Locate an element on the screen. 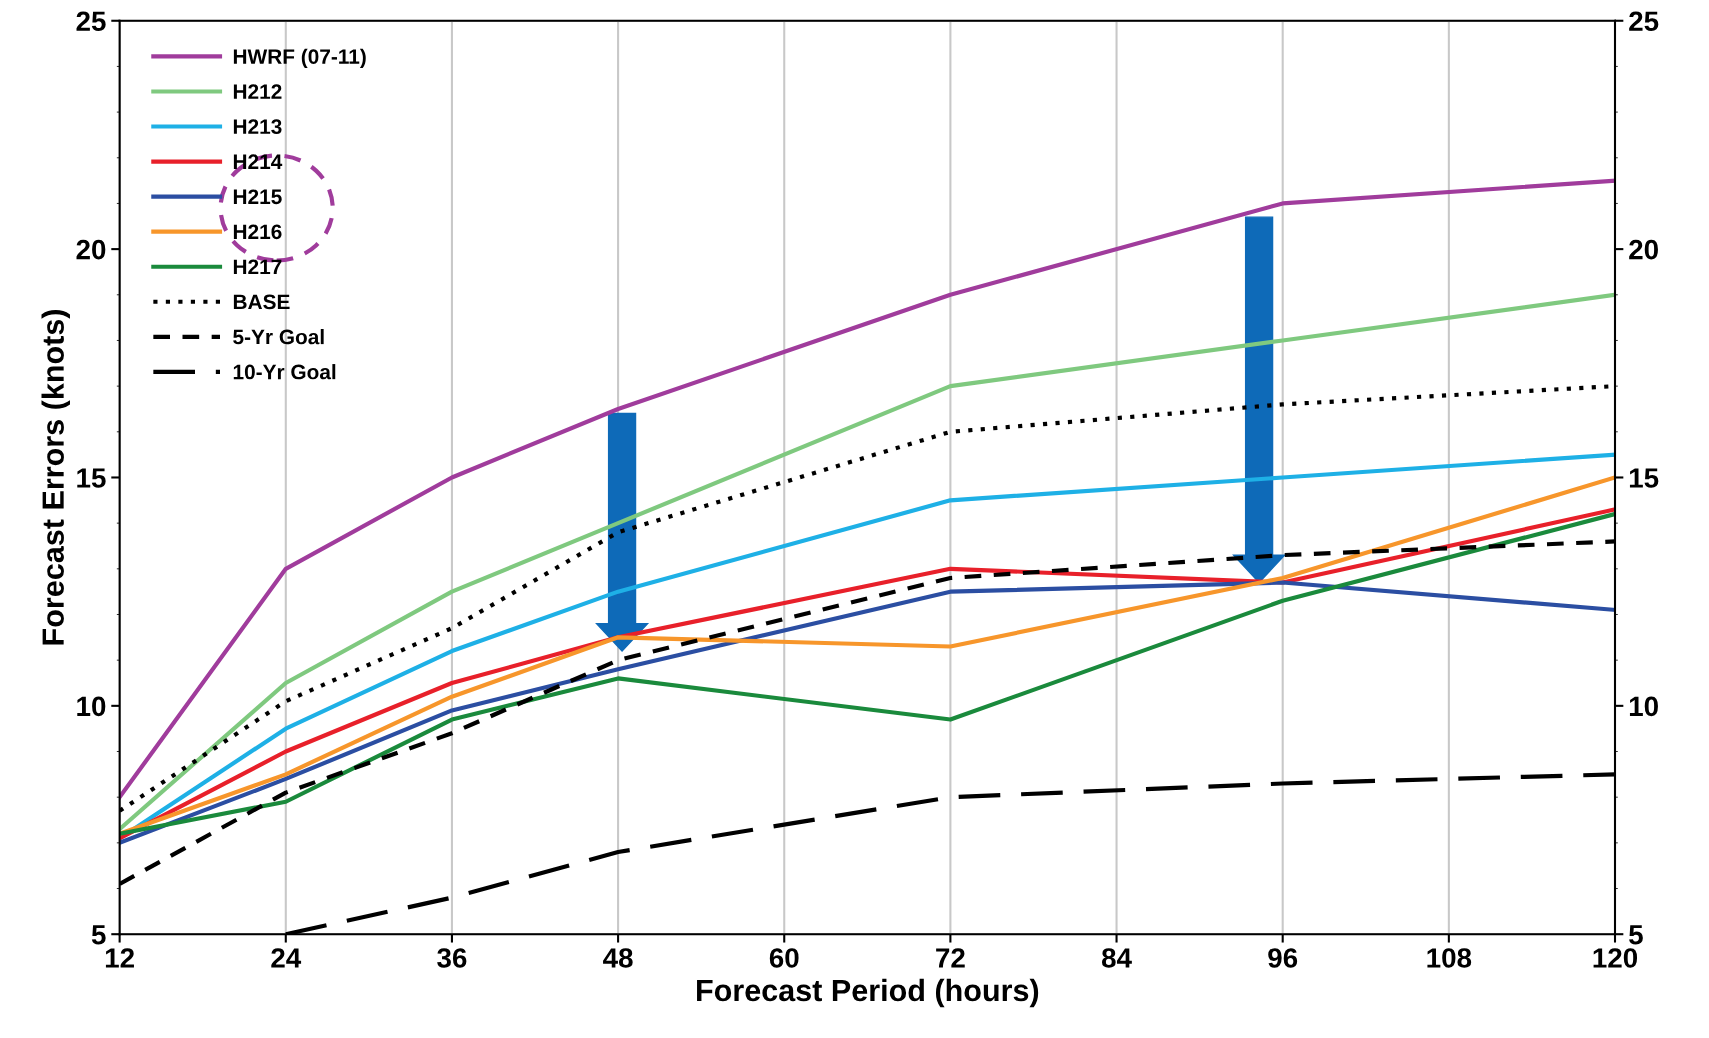  y-tick-label: 20 is located at coordinates (91, 249).